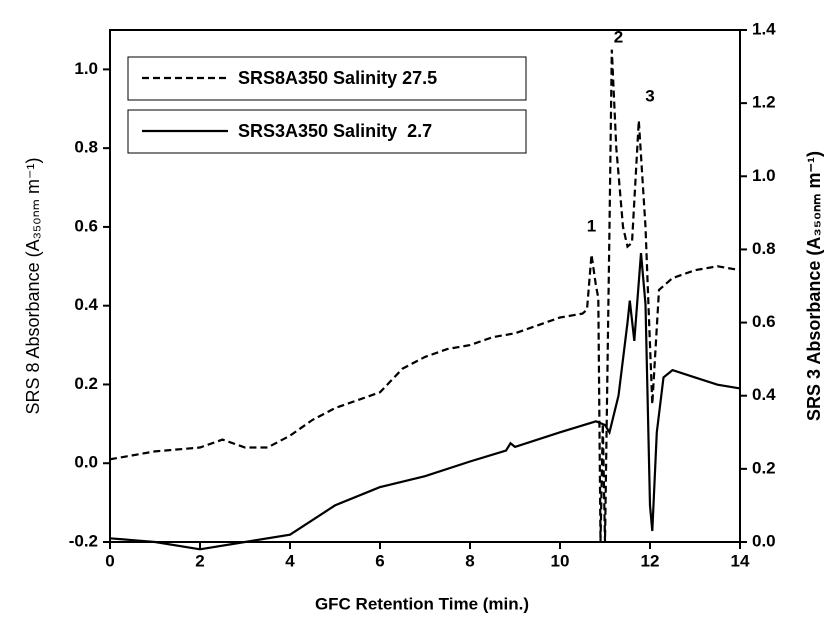 The image size is (835, 632). I want to click on y-tick-label: 0.6, so click(86, 225).